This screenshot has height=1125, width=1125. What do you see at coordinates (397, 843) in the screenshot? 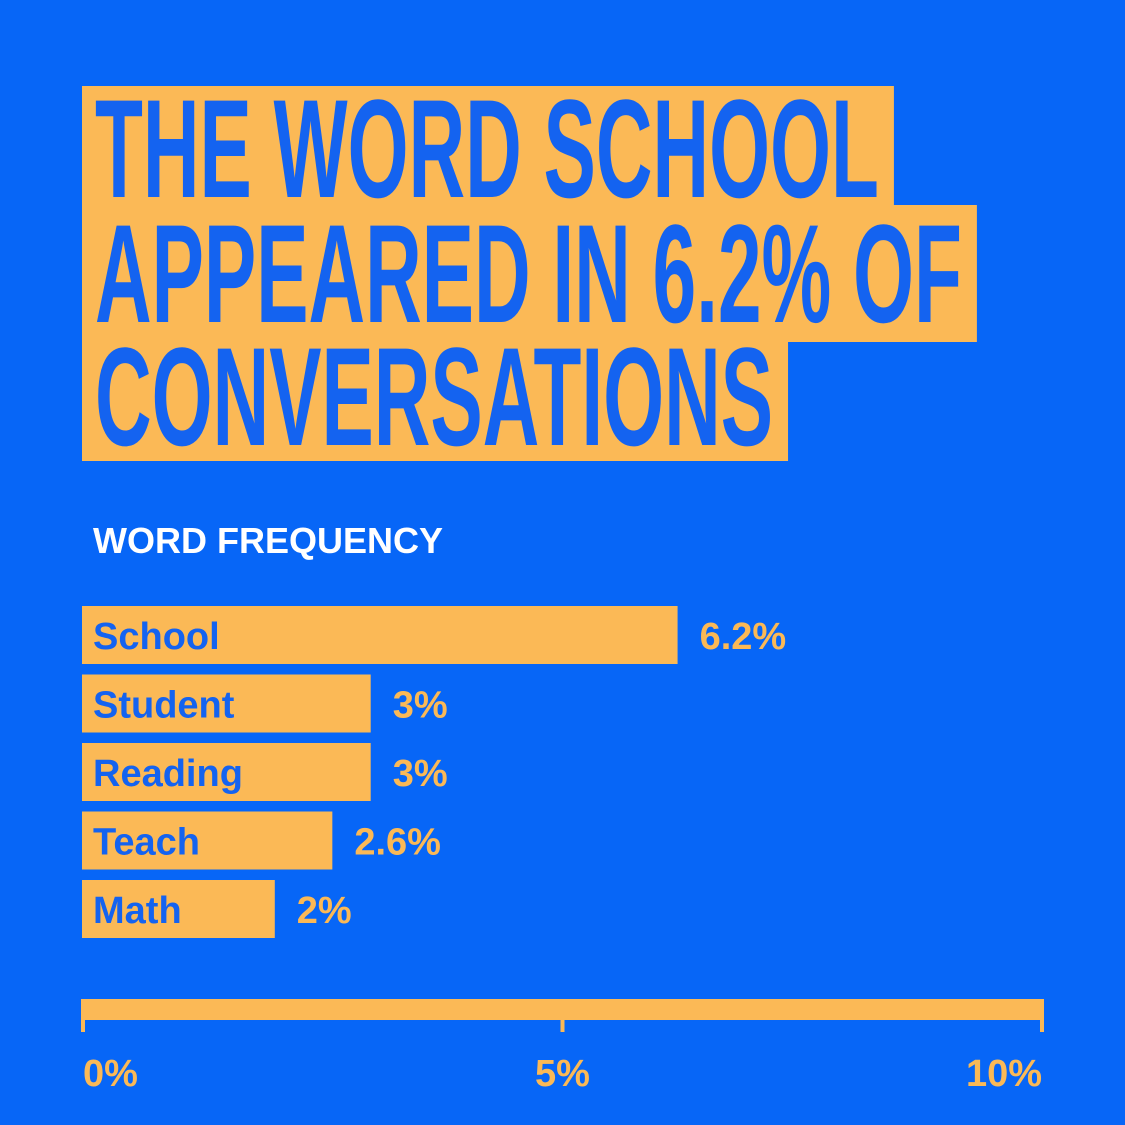
I see `value-label: 2.6%` at bounding box center [397, 843].